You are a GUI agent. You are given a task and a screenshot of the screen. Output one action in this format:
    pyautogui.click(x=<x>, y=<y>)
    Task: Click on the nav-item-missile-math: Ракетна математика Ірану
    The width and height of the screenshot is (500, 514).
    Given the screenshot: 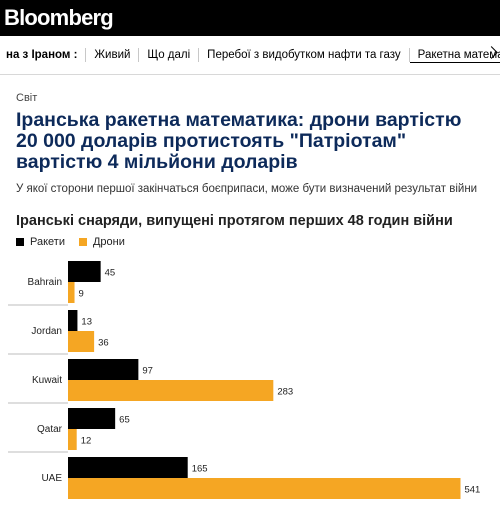 What is the action you would take?
    pyautogui.click(x=454, y=55)
    